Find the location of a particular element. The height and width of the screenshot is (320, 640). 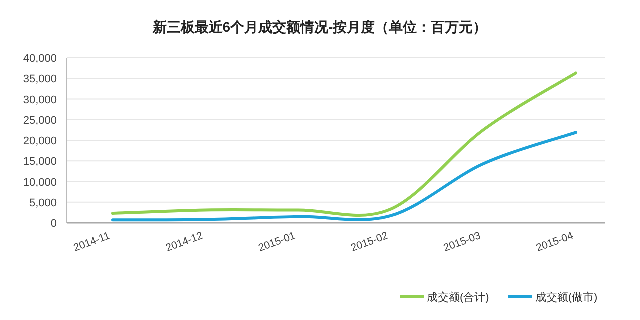

y-tick-label: 5,000 is located at coordinates (43, 203).